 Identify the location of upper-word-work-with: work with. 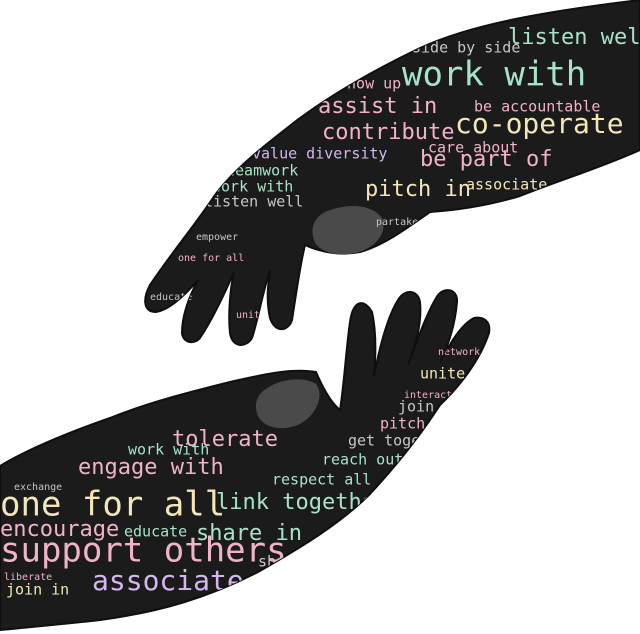
(494, 75).